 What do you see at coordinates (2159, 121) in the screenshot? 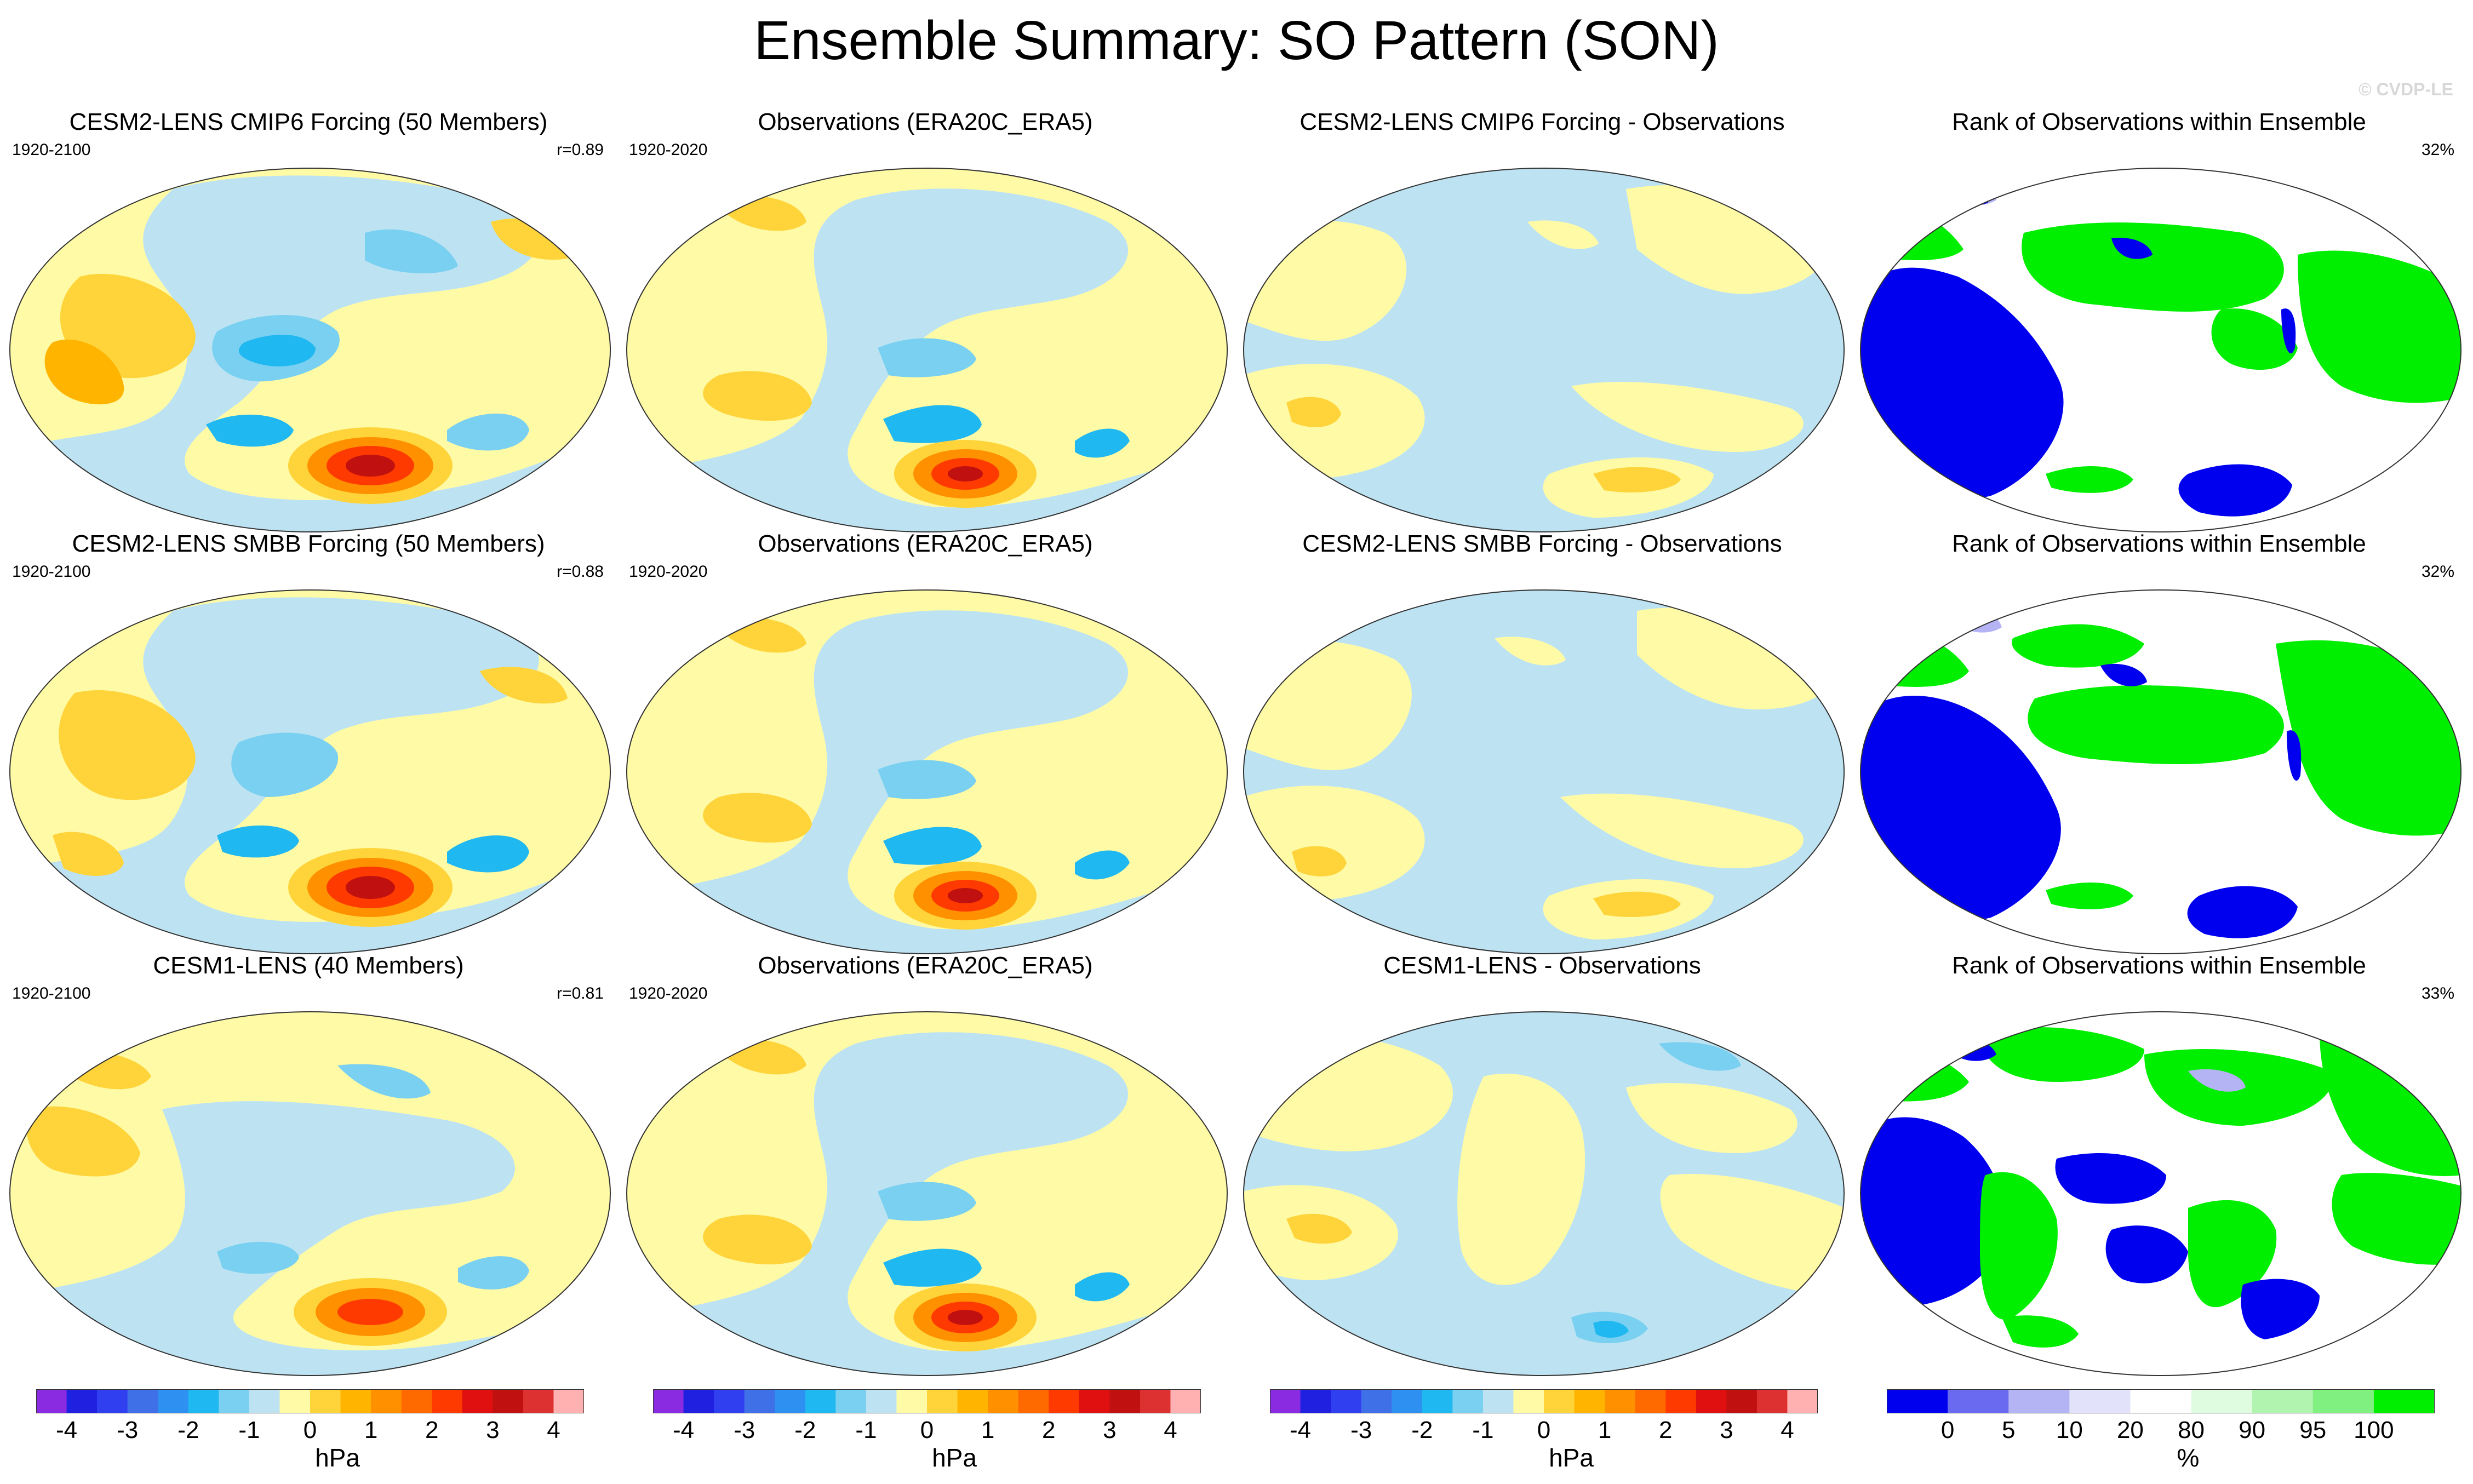
I see `panel-title: Rank of Observations within Ensemble` at bounding box center [2159, 121].